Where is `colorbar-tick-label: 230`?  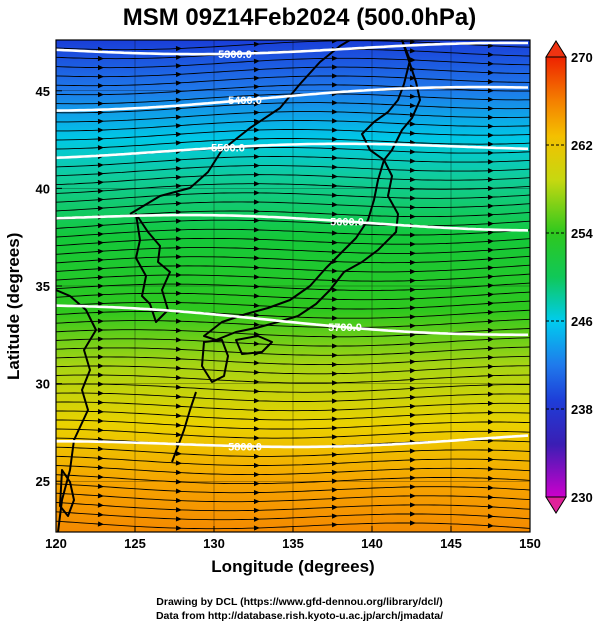 colorbar-tick-label: 230 is located at coordinates (582, 497).